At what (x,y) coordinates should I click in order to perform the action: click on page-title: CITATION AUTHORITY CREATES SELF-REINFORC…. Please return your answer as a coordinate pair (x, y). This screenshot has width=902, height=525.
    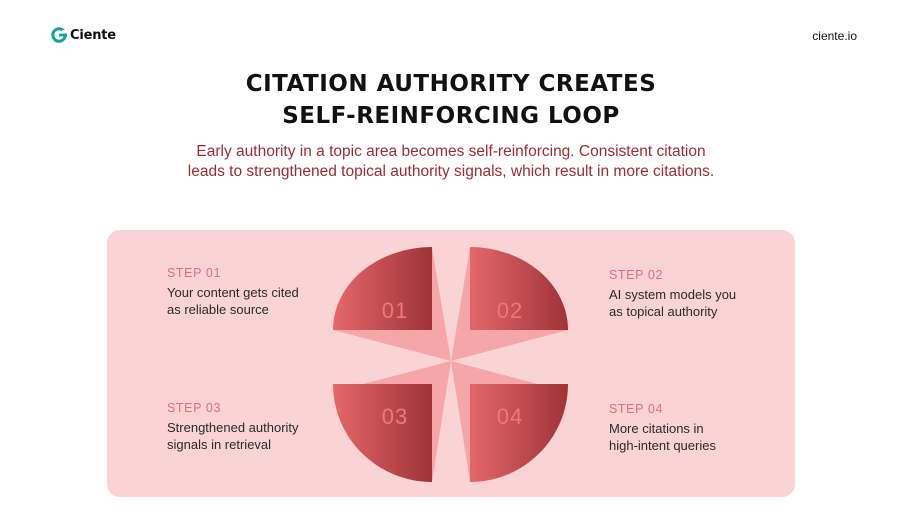
    Looking at the image, I should click on (451, 100).